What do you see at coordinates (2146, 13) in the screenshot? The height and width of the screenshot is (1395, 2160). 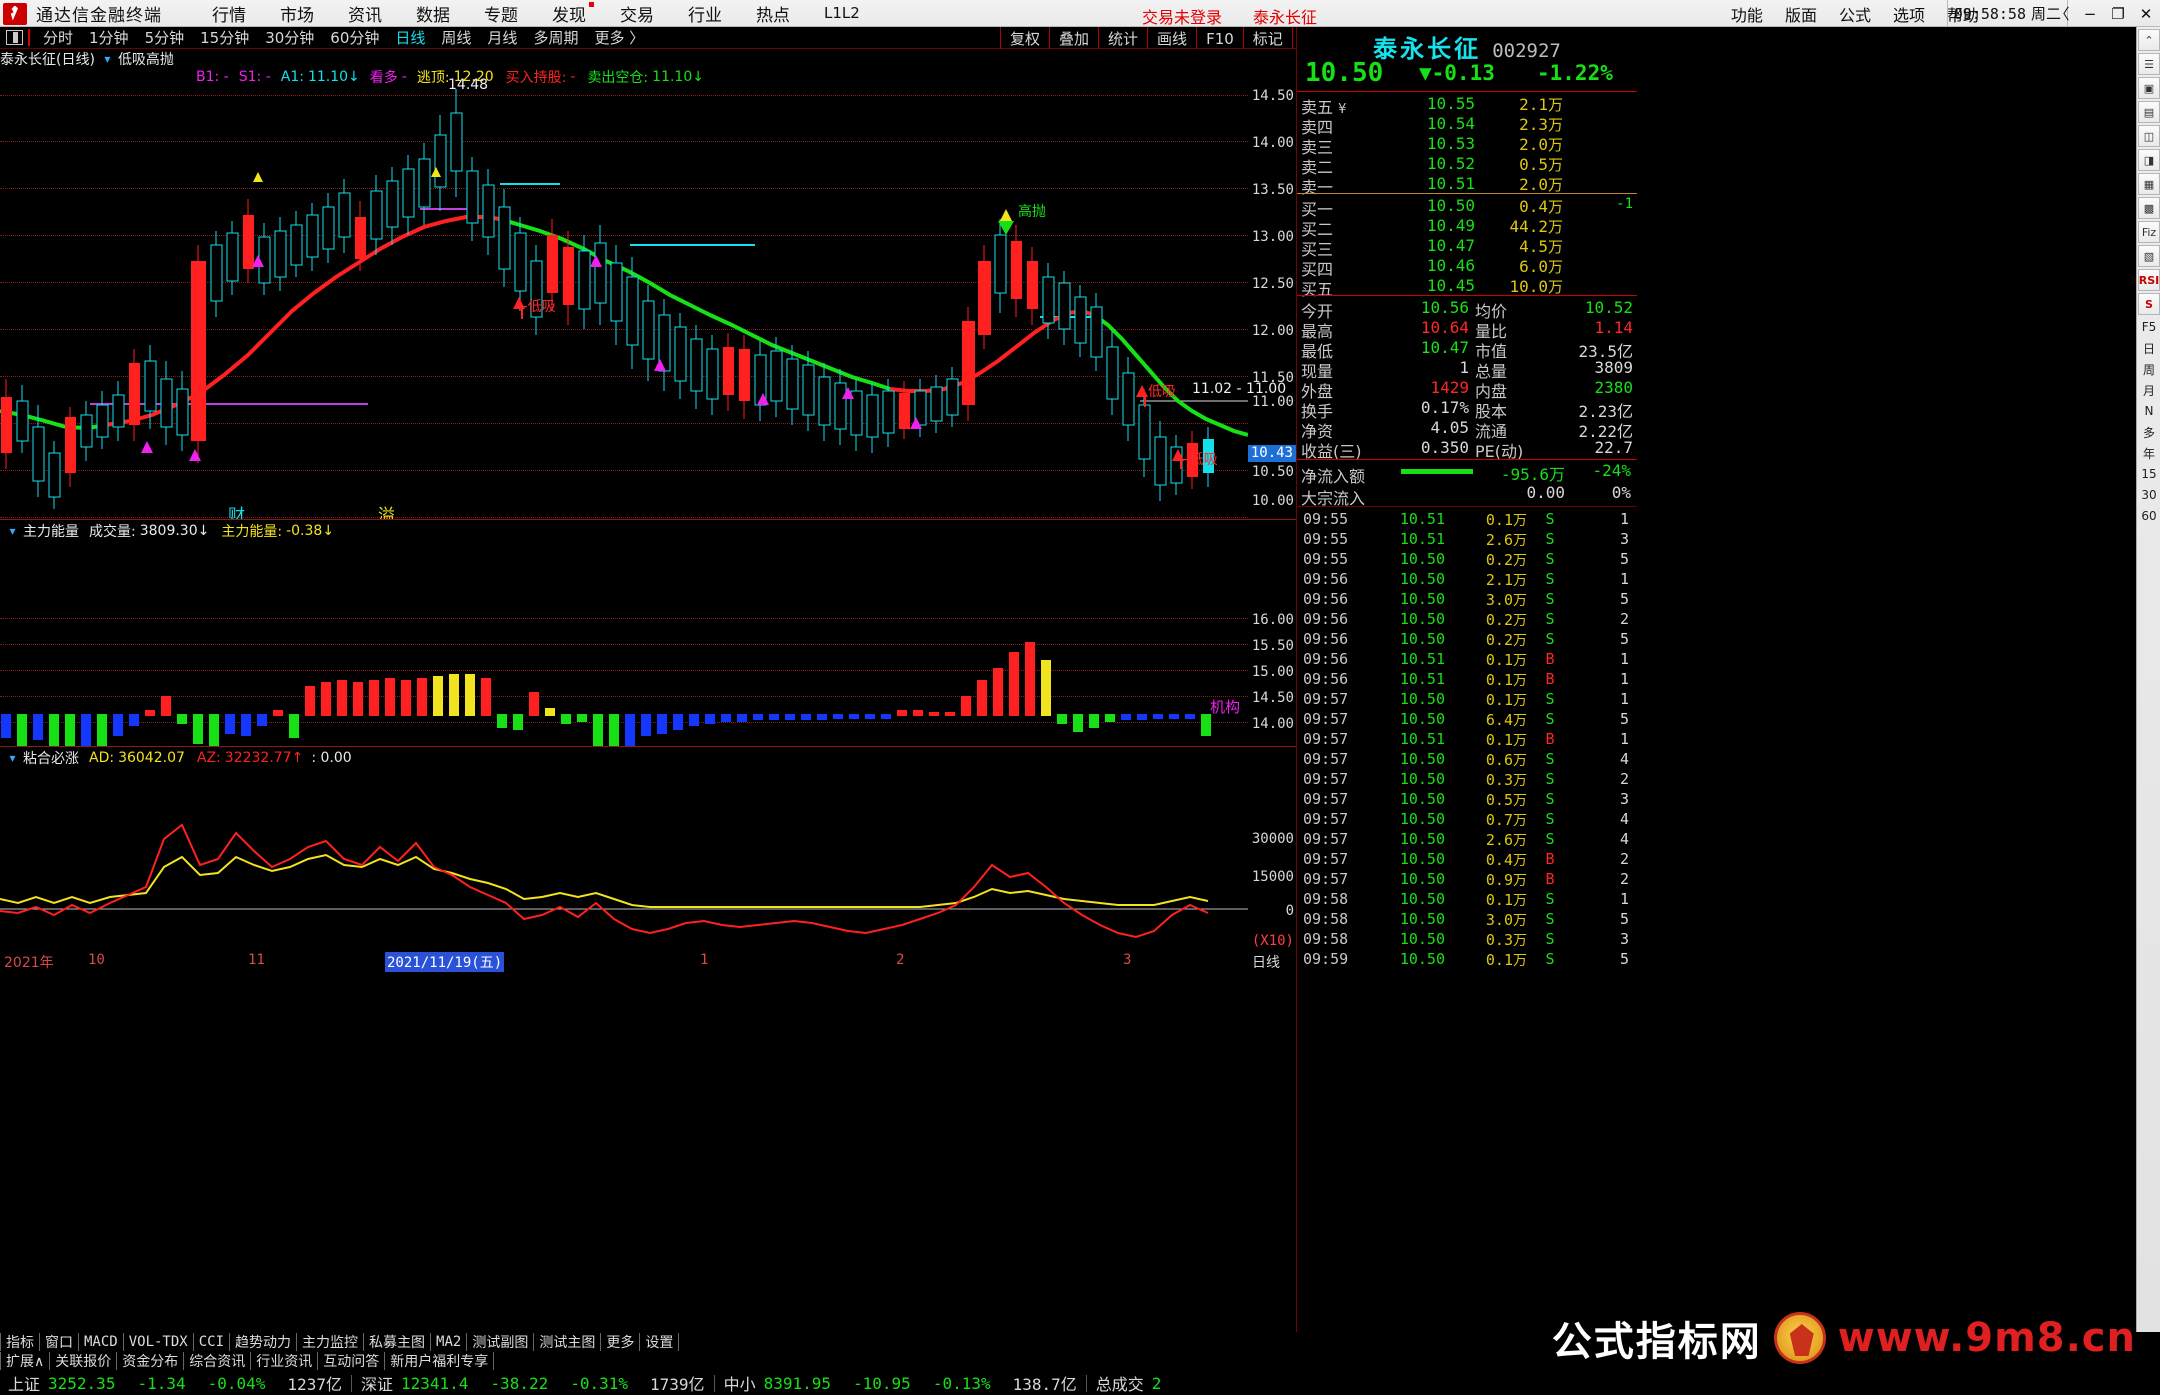 I see `close-button: ✕` at bounding box center [2146, 13].